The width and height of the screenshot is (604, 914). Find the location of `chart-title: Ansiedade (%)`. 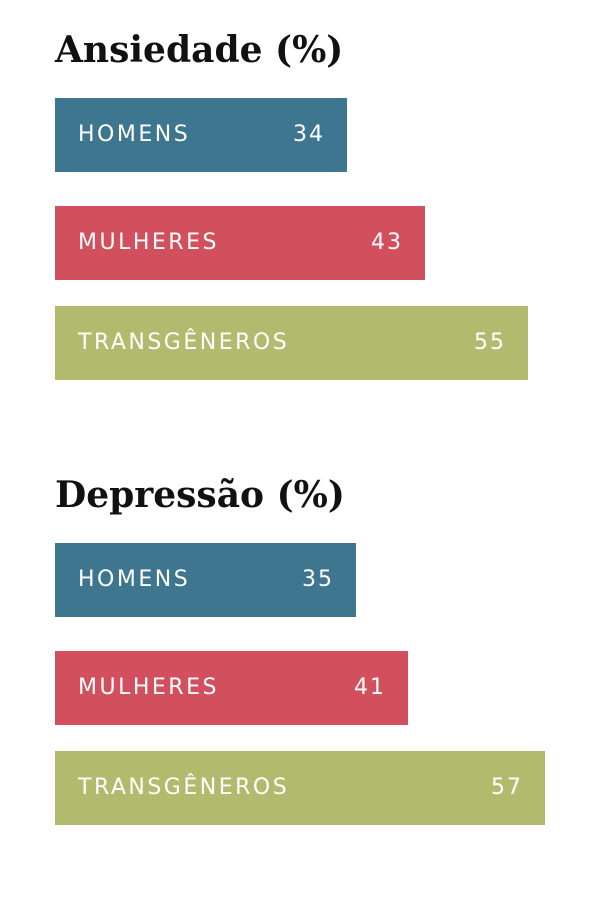

chart-title: Ansiedade (%) is located at coordinates (199, 50).